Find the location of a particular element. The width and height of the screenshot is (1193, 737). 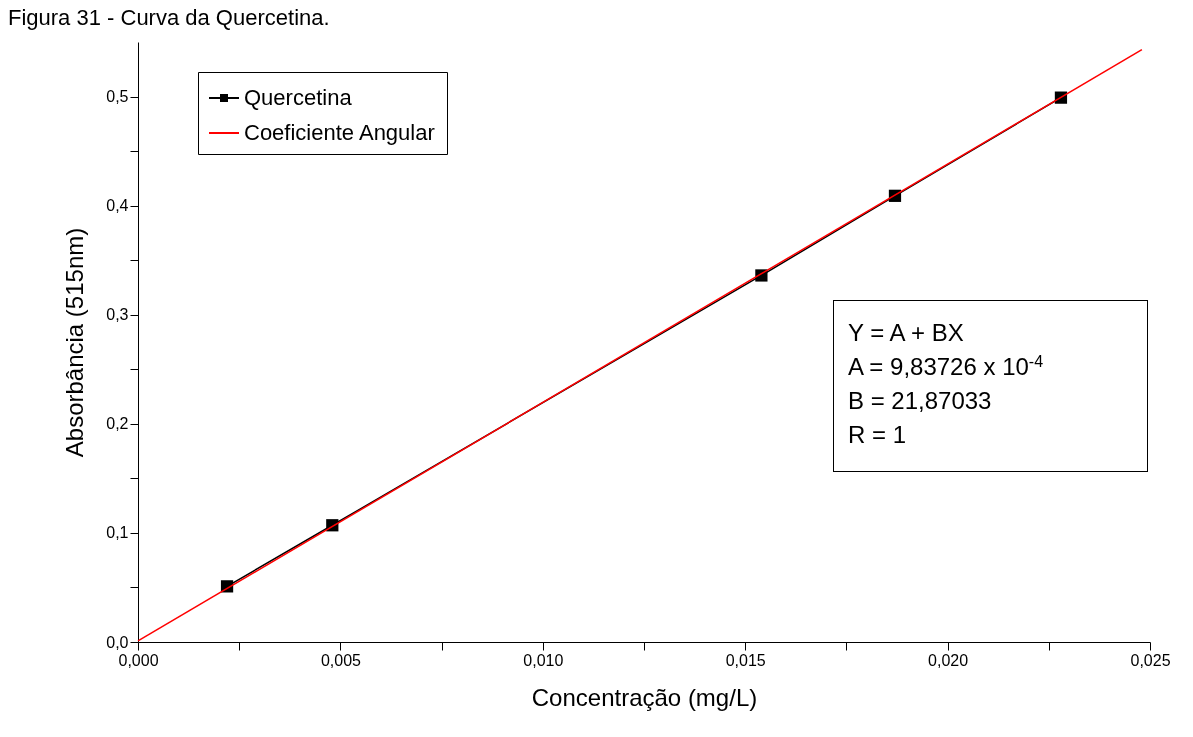

annotation: A = 9,83726 x 10$^{-4}$ is located at coordinates (946, 366).